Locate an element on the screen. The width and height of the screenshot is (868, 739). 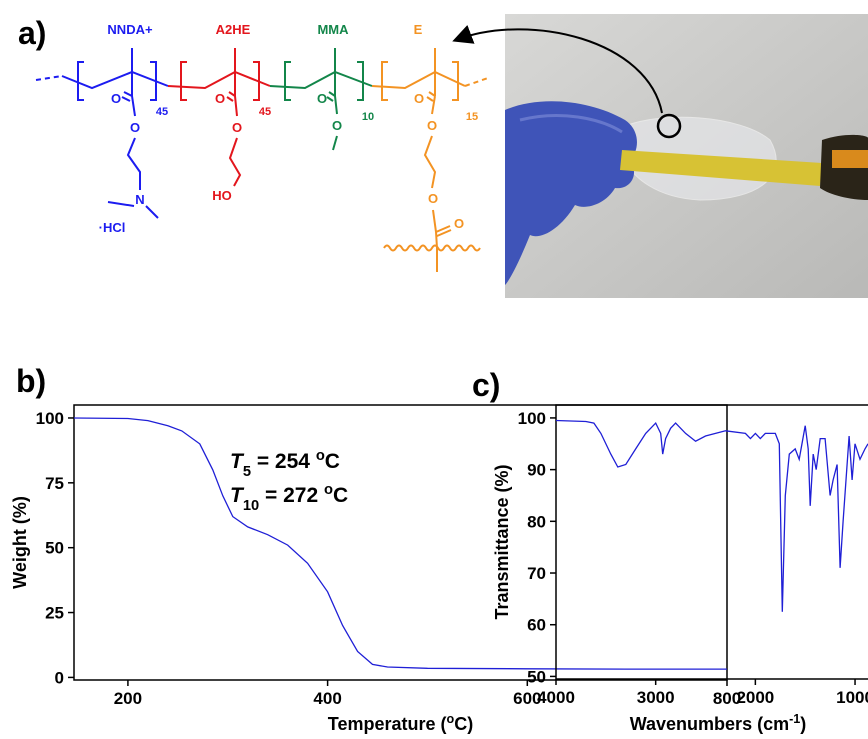
y-tick-label: 75 is located at coordinates (54, 483).